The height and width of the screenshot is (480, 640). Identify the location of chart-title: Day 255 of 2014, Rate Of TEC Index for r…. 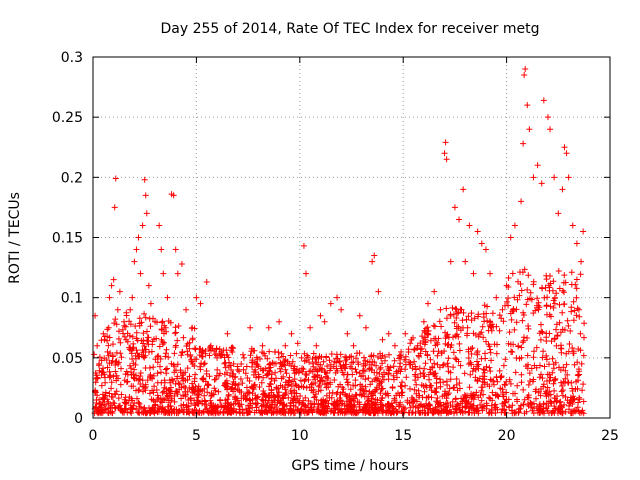
(350, 29).